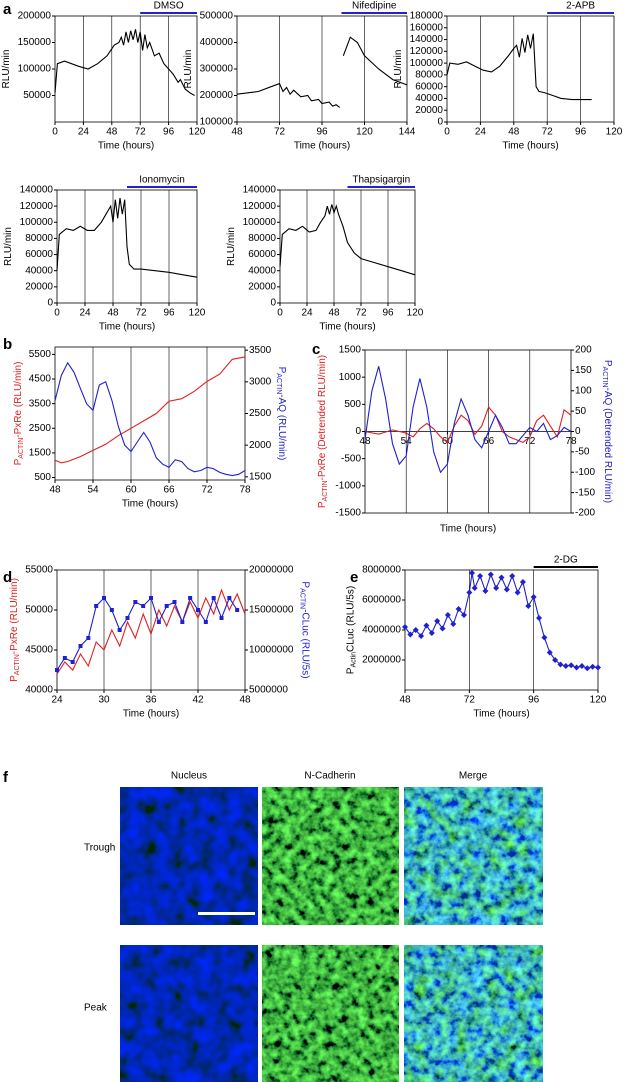 Image resolution: width=627 pixels, height=1082 pixels. Describe the element at coordinates (40, 403) in the screenshot. I see `y-tick-label: 3500` at that location.